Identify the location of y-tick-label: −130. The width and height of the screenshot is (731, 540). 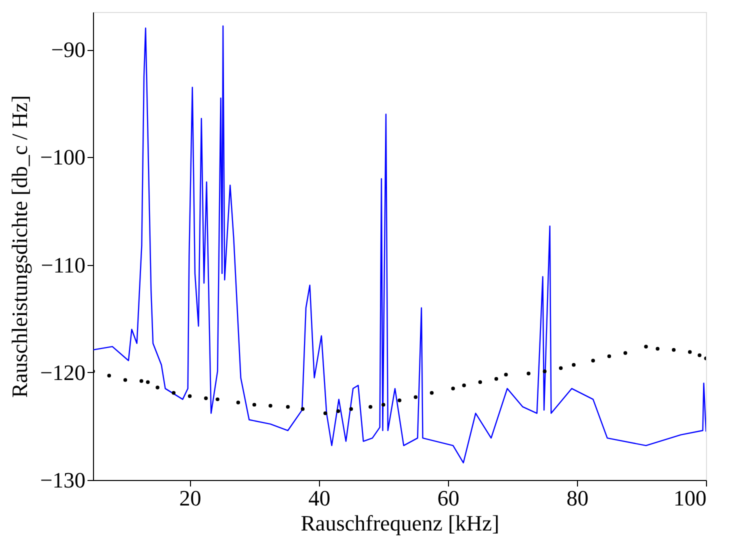
(63, 480).